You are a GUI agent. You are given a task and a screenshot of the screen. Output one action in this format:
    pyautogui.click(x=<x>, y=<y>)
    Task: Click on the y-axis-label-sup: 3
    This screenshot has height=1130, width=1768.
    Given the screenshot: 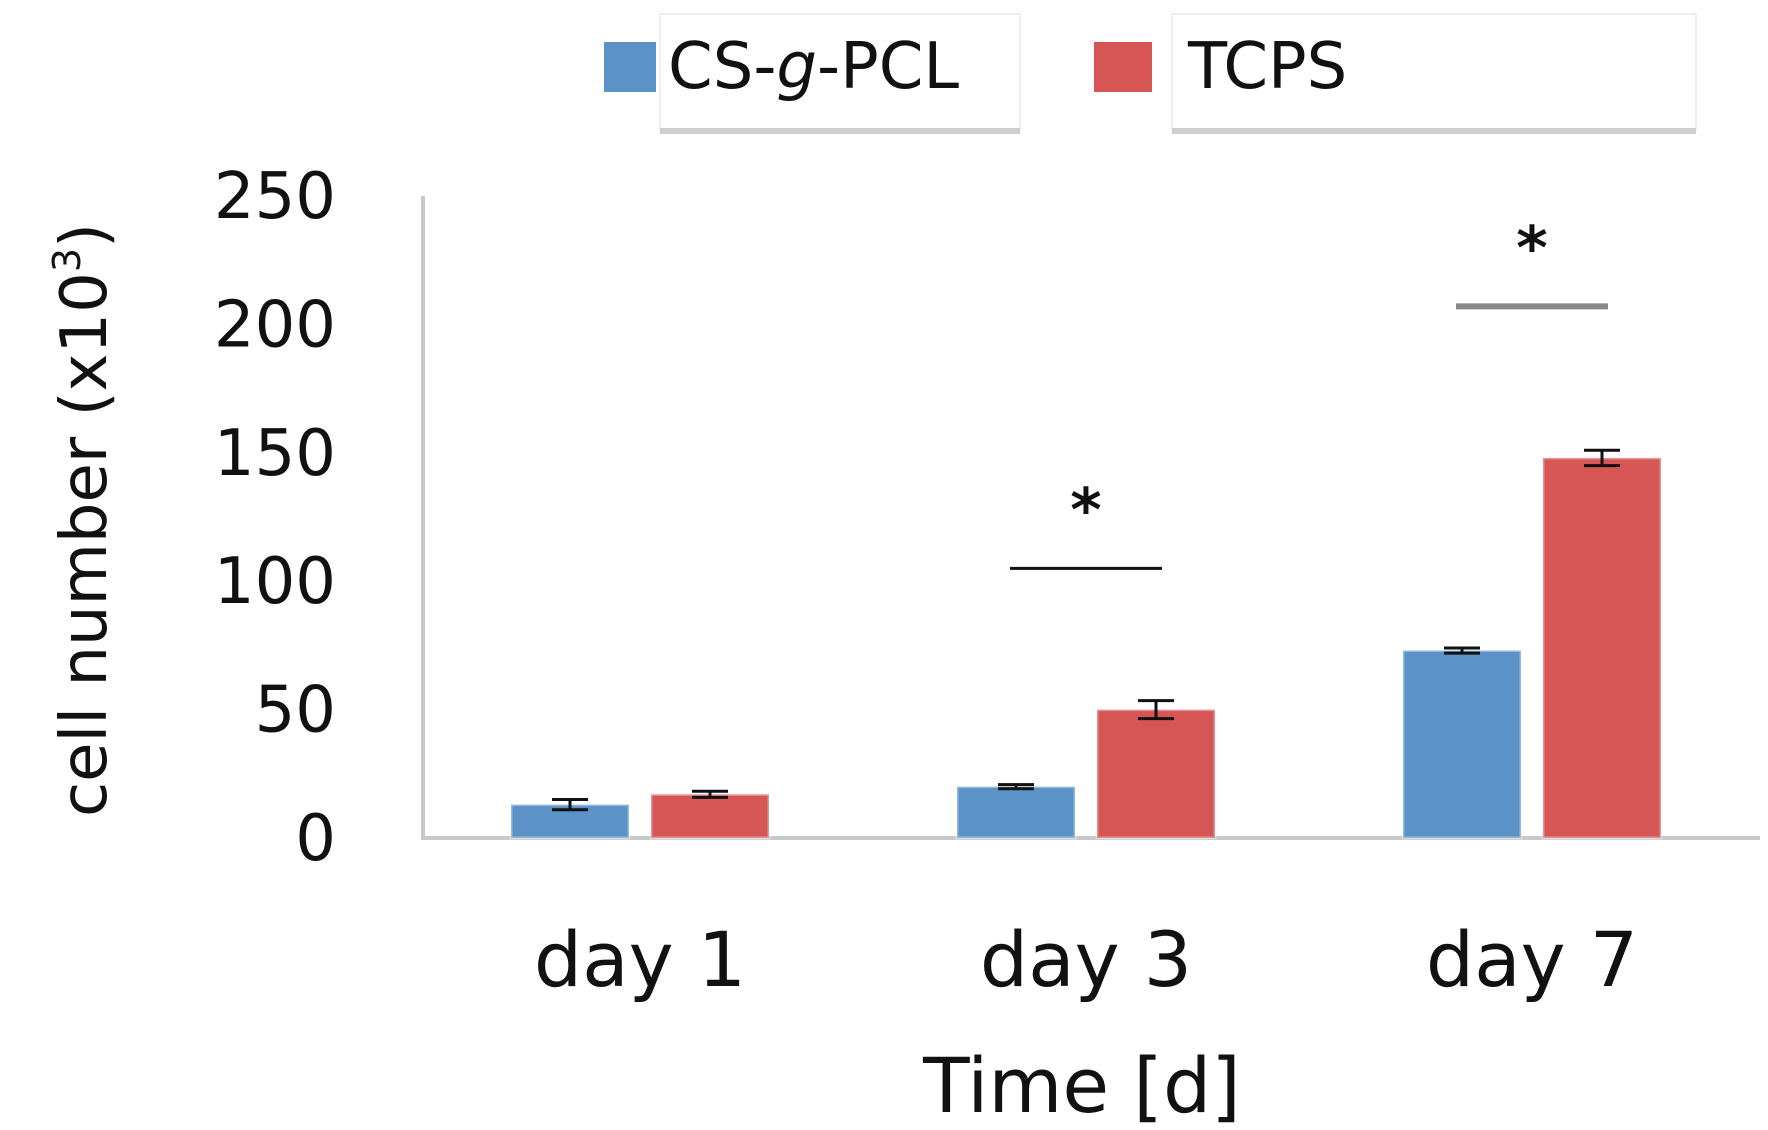 What is the action you would take?
    pyautogui.click(x=67, y=260)
    